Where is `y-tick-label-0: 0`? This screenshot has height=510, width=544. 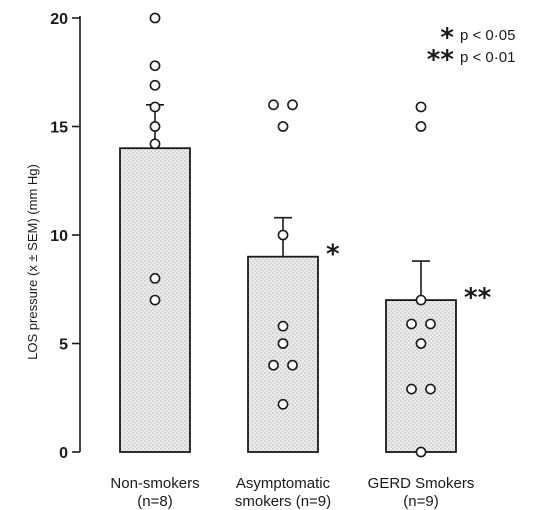
y-tick-label-0: 0 is located at coordinates (63, 453).